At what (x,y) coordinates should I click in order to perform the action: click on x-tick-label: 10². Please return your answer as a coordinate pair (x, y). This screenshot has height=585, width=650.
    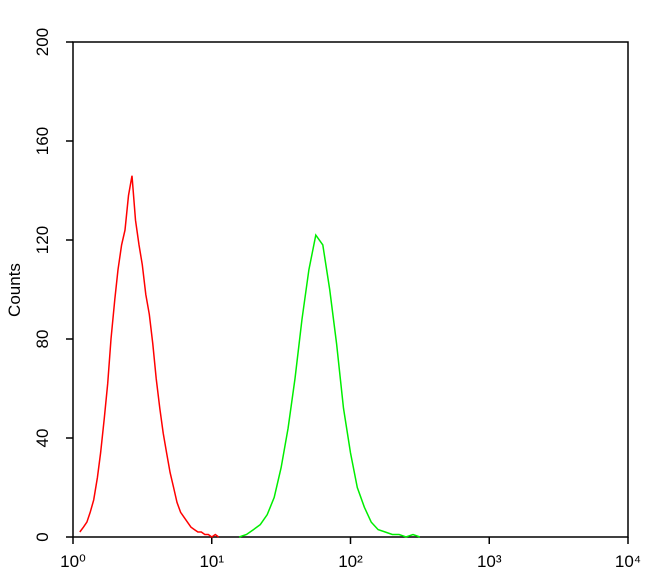
    Looking at the image, I should click on (350, 561).